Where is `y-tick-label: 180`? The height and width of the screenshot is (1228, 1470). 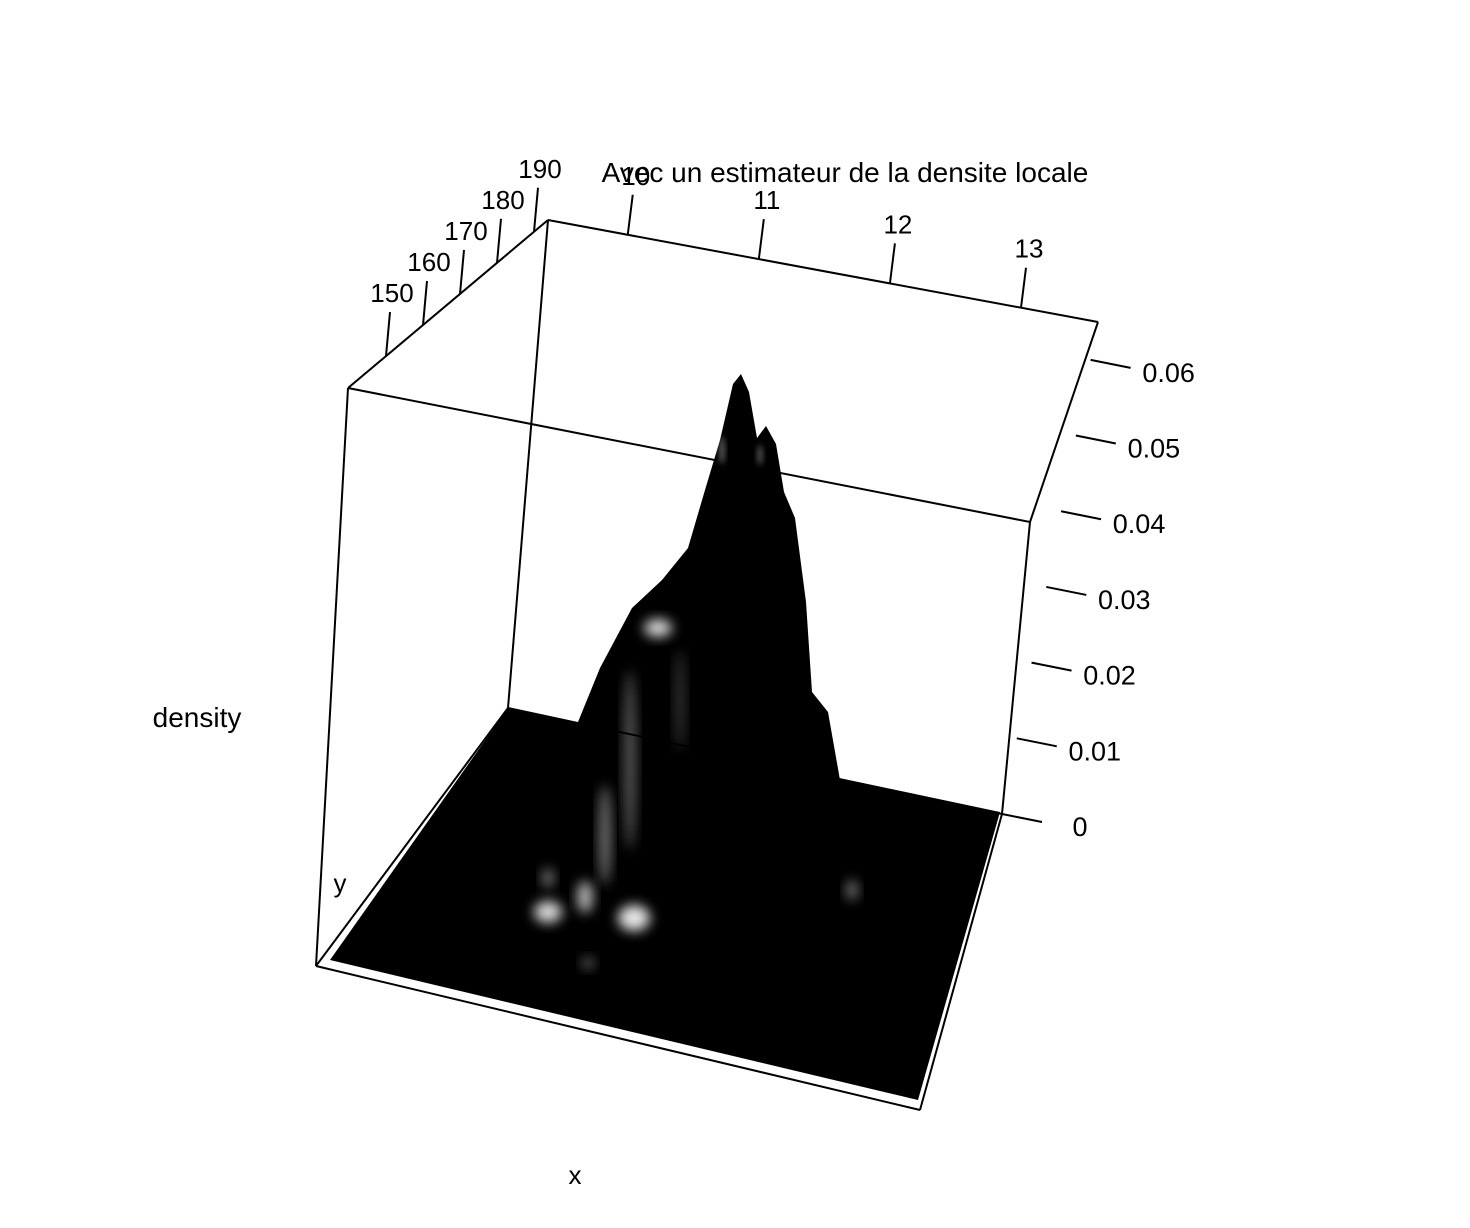 y-tick-label: 180 is located at coordinates (502, 200).